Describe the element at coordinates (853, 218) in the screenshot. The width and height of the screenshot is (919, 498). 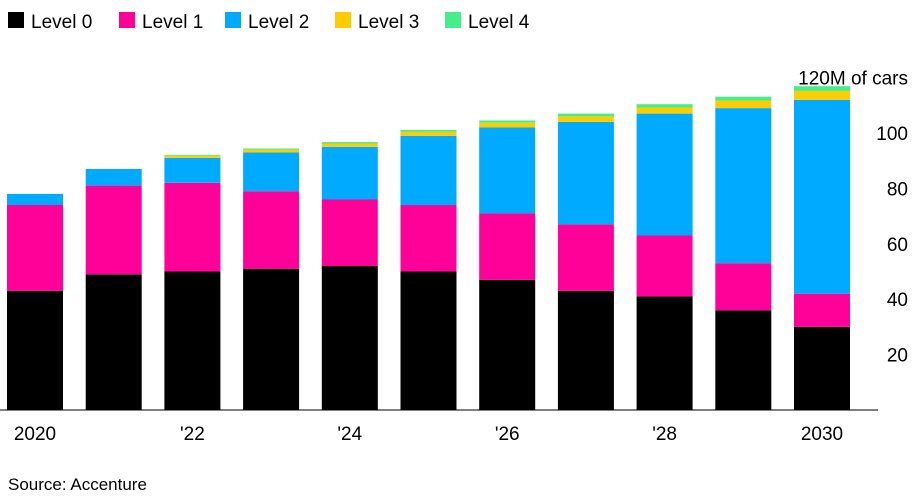
I see `y-axis: 20 40 60 80 100 120M of cars` at that location.